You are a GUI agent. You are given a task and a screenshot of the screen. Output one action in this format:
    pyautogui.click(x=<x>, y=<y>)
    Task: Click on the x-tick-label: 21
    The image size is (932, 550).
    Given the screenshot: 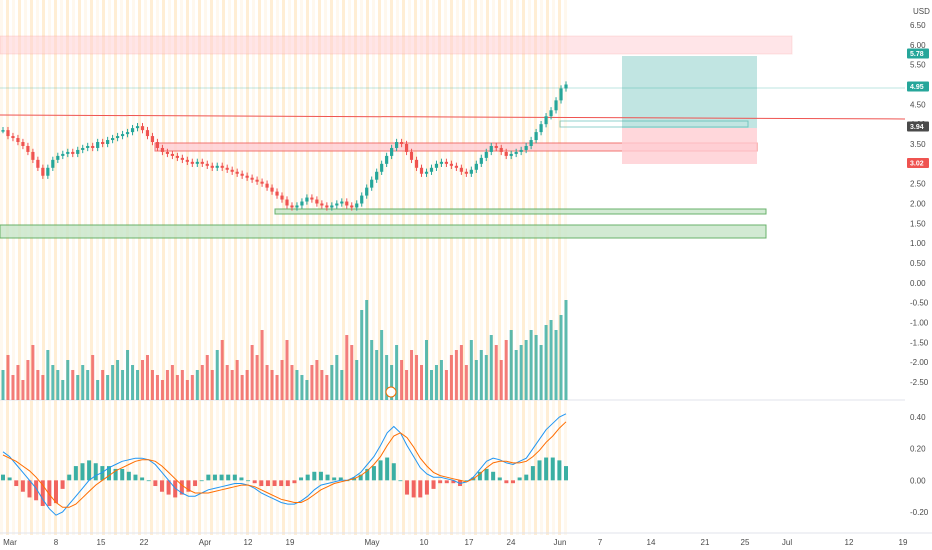 What is the action you would take?
    pyautogui.click(x=705, y=542)
    